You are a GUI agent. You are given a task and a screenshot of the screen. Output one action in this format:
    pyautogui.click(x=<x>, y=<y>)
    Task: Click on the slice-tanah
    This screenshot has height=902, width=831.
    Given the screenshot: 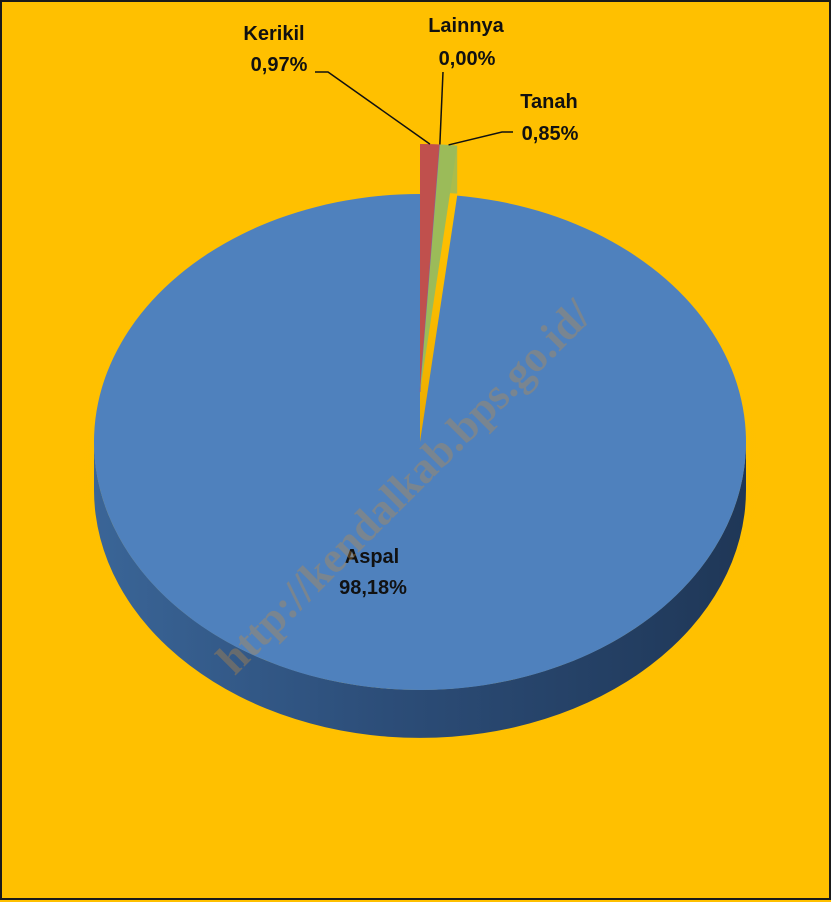 What is the action you would take?
    pyautogui.click(x=439, y=268)
    